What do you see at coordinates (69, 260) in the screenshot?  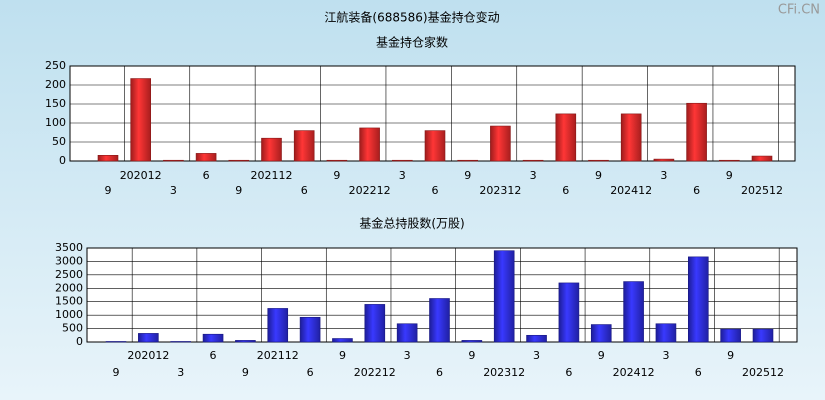 I see `y-tick-label: 3000` at bounding box center [69, 260].